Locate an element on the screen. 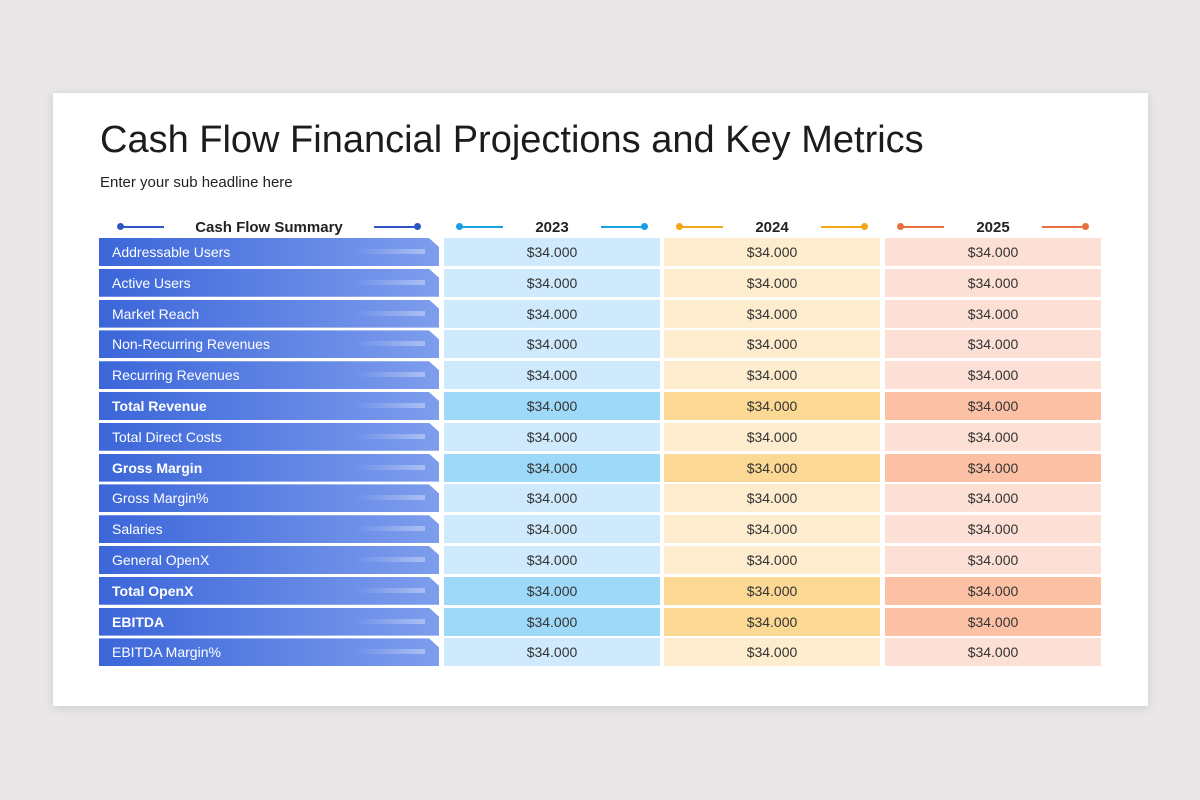 Image resolution: width=1200 pixels, height=800 pixels. header-label: 2023 is located at coordinates (552, 227).